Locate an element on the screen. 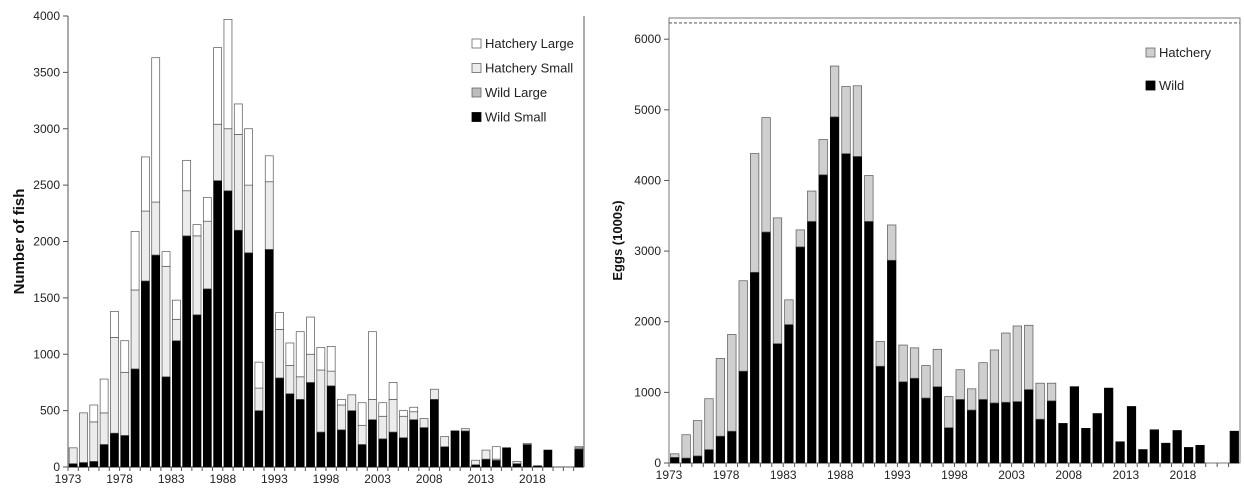 Image resolution: width=1244 pixels, height=497 pixels. x-tick-label: 1993 is located at coordinates (274, 479).